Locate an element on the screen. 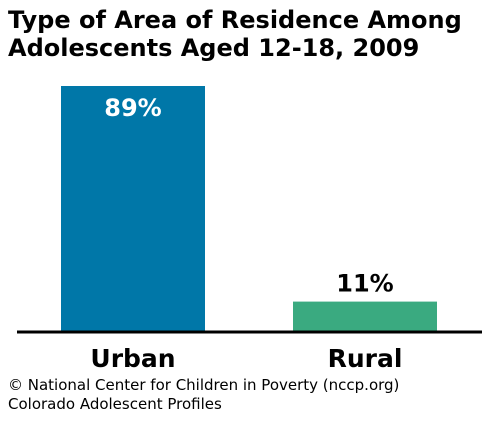 This screenshot has height=426, width=498. source-line-2: Colorado Adolescent Profiles is located at coordinates (115, 404).